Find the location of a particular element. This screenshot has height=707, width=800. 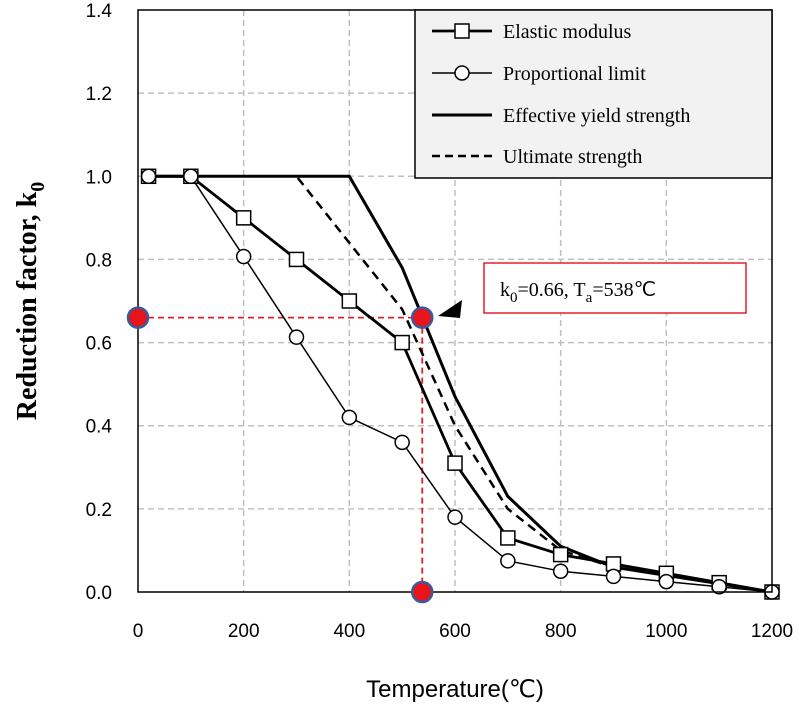

annotation-label: k0=0.66, Ta=538℃ is located at coordinates (578, 292).